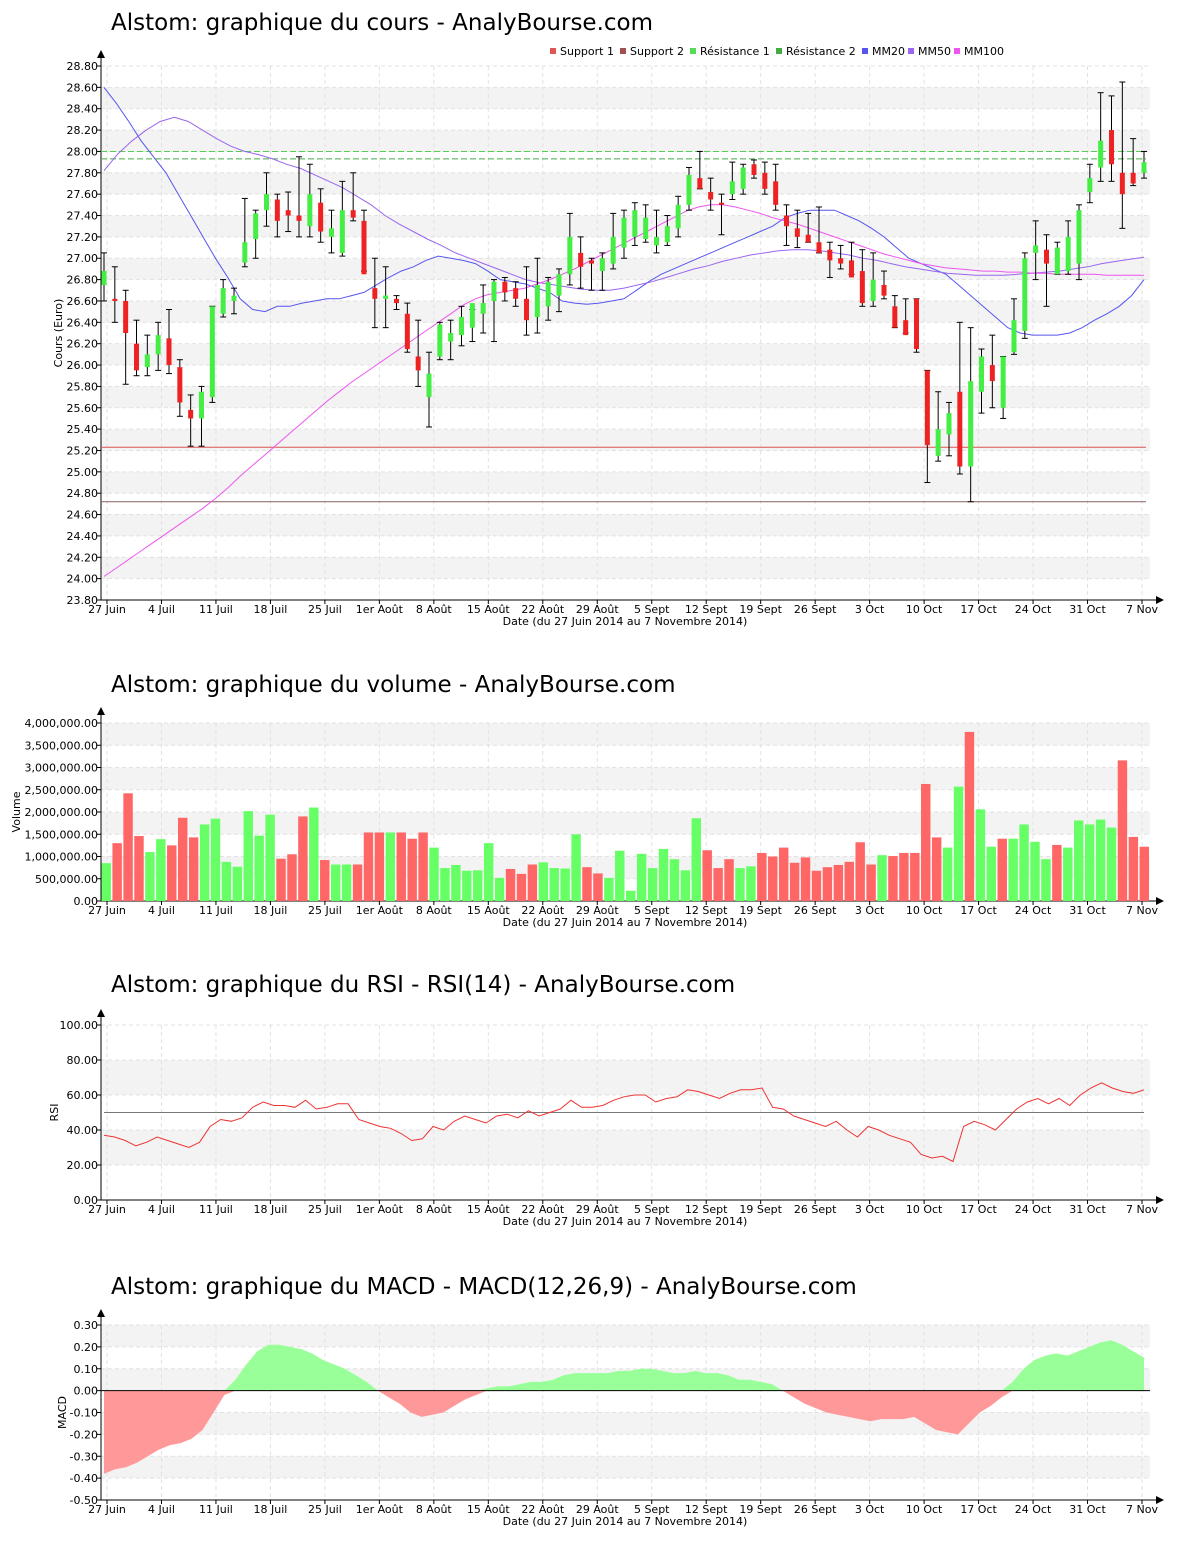 The image size is (1200, 1550). Describe the element at coordinates (924, 1209) in the screenshot. I see `x-tick-label: 10 Oct` at that location.